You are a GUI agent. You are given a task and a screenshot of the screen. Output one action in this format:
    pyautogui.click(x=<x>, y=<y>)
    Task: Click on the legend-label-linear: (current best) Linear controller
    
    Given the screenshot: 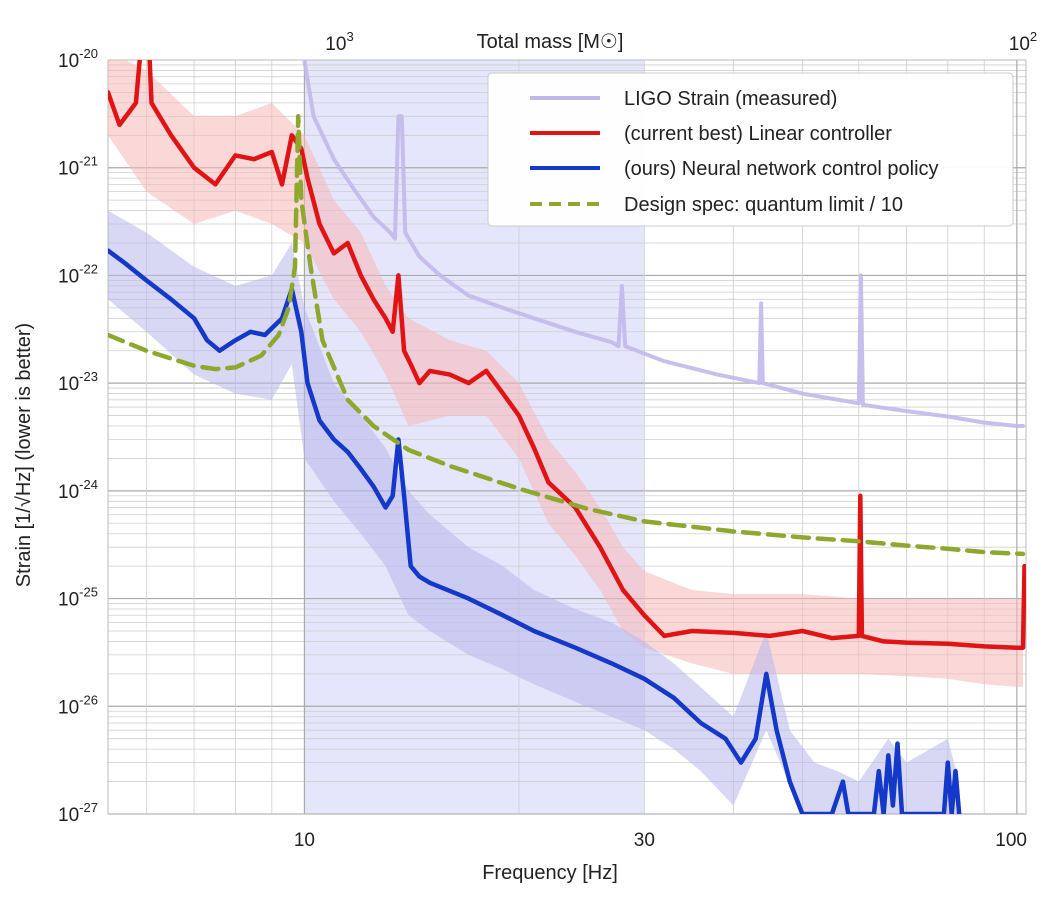 What is the action you would take?
    pyautogui.click(x=758, y=134)
    